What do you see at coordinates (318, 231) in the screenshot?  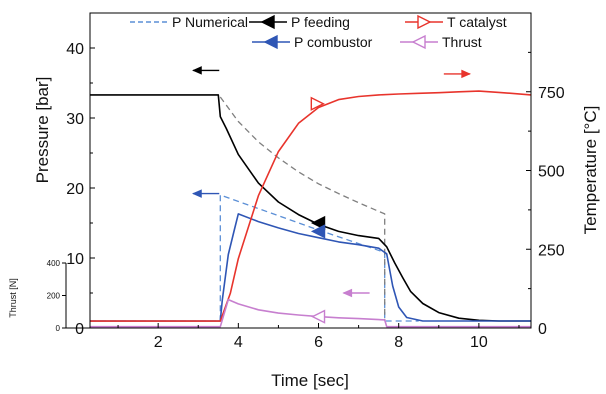 I see `marker-p-combustor` at bounding box center [318, 231].